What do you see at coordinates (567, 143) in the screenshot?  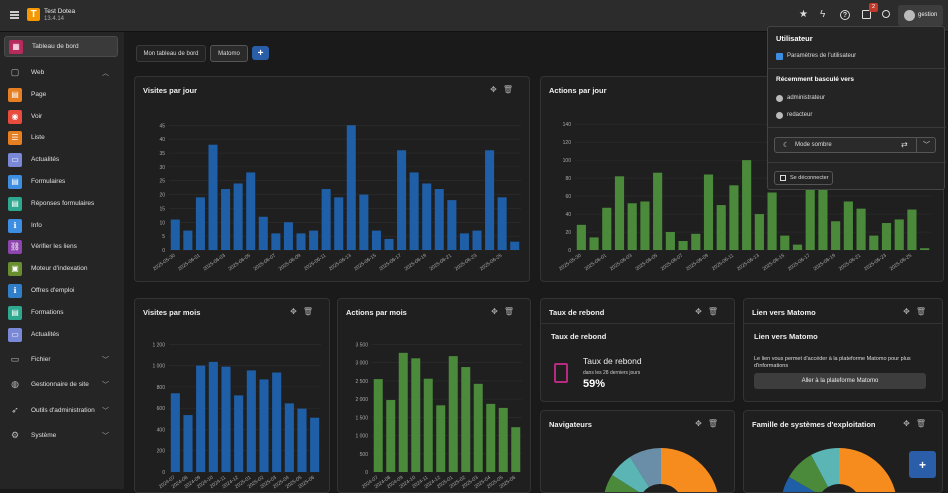 I see `y-tick-label: 120` at bounding box center [567, 143].